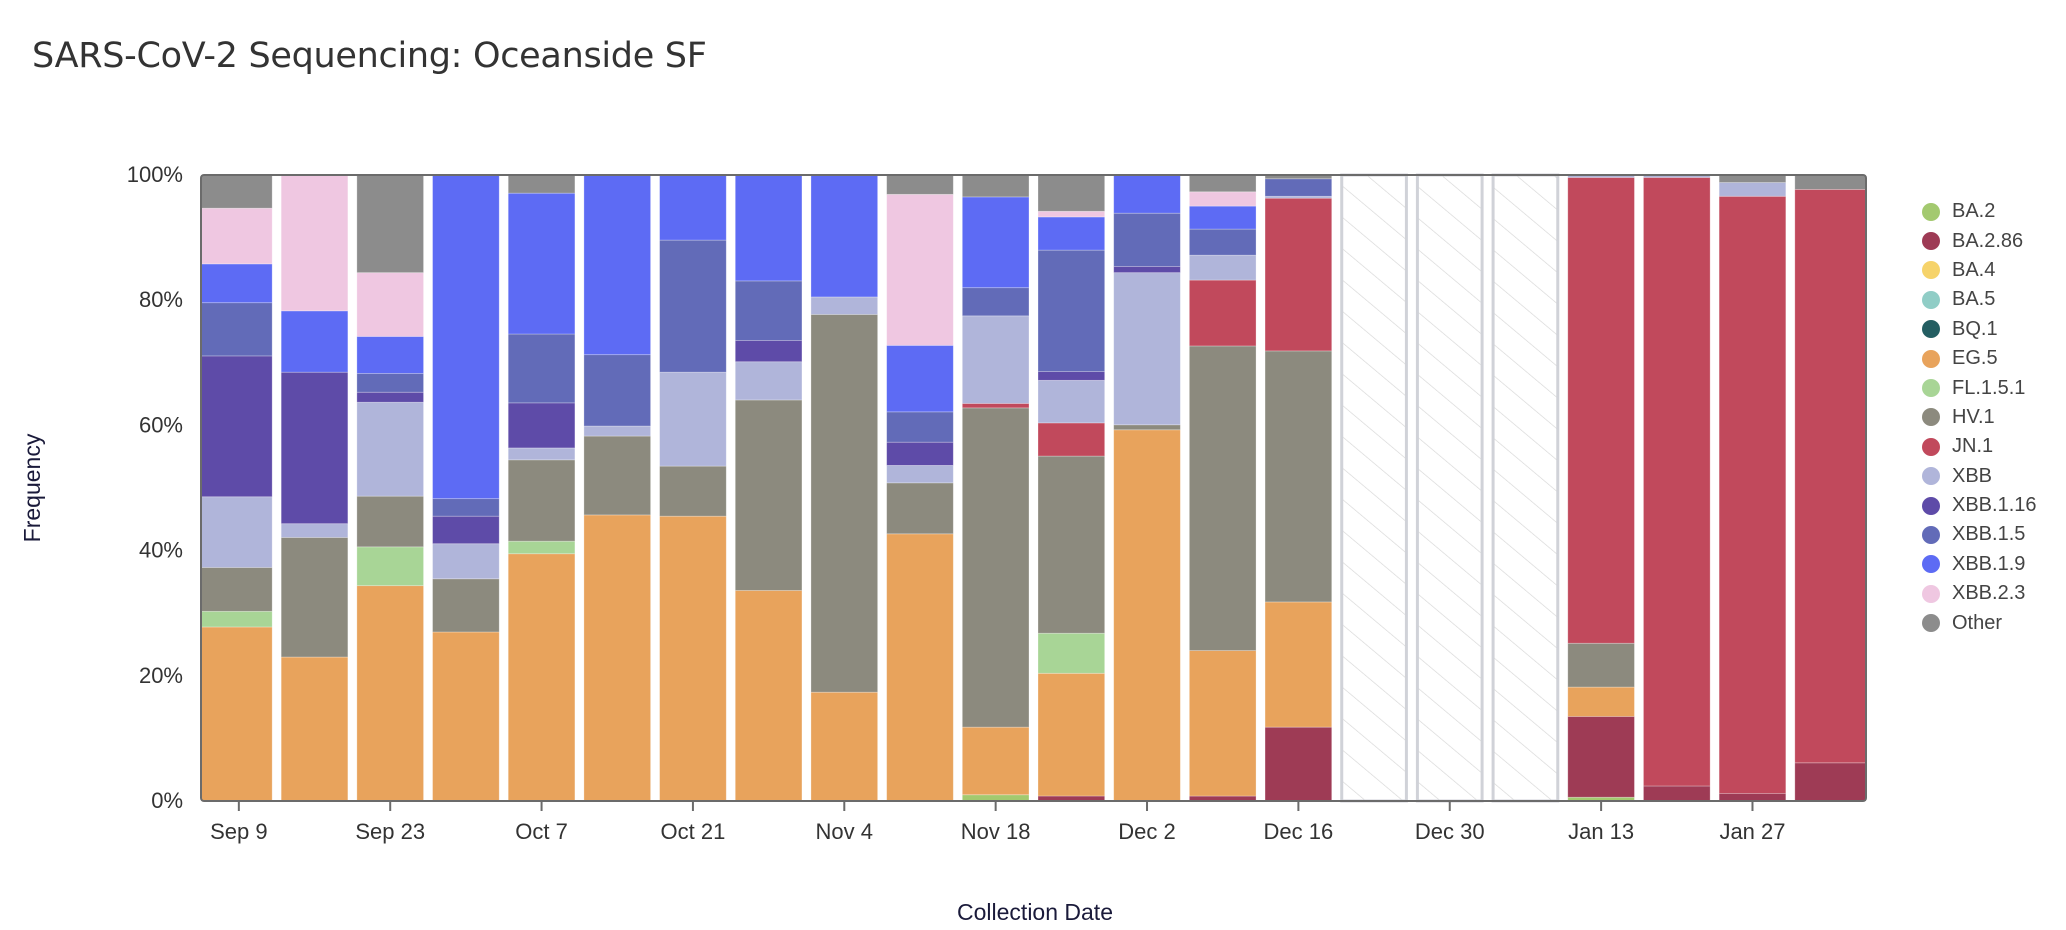 This screenshot has height=930, width=2066. Describe the element at coordinates (1979, 476) in the screenshot. I see `legend-item-xbb: XBB` at that location.